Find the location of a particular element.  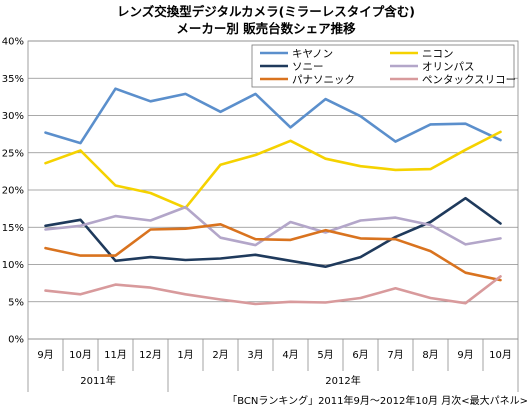

y-tick-label: 40% is located at coordinates (13, 42).